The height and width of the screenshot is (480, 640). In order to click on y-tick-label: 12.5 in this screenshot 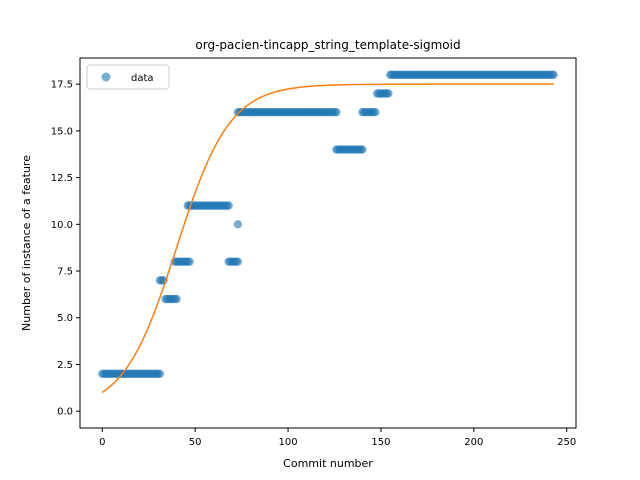, I will do `click(62, 178)`.